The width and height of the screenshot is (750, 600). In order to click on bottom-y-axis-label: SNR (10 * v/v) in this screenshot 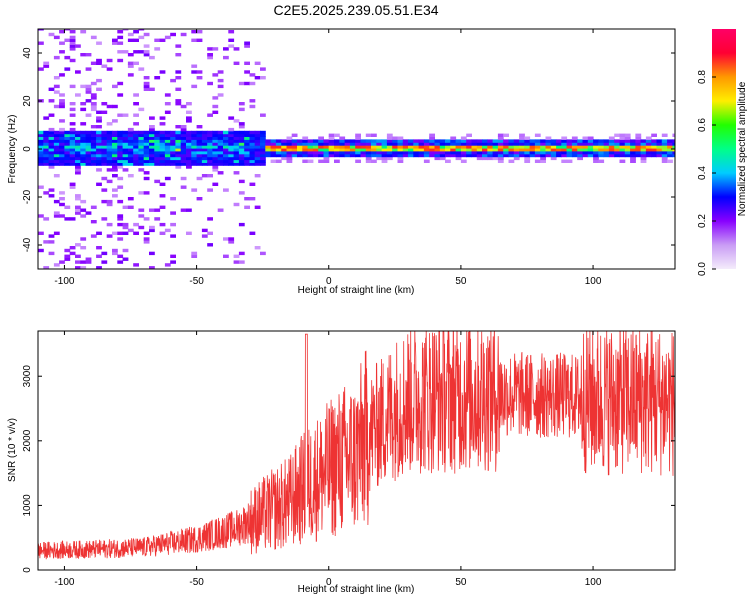, I will do `click(12, 450)`.